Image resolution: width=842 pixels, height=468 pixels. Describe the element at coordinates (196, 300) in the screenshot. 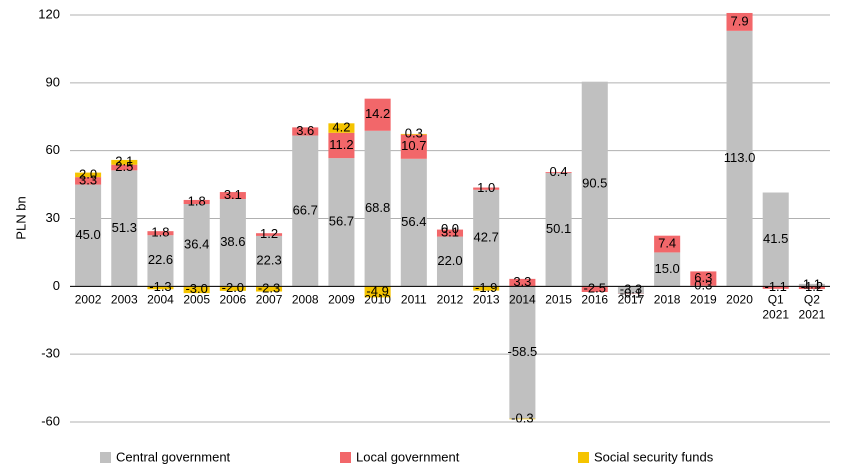

I see `x-tick-label: 2005` at that location.